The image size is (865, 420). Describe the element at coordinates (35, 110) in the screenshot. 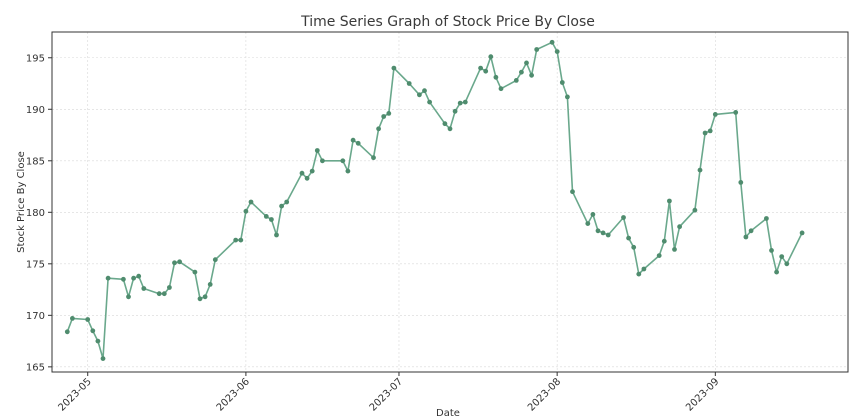

I see `y-tick-label: 190` at that location.